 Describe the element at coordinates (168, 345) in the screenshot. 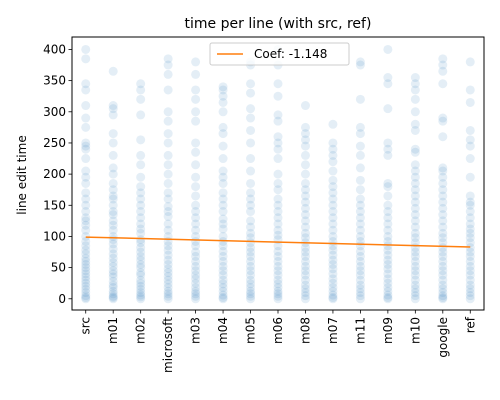

I see `x-tick-label: microsoft` at that location.